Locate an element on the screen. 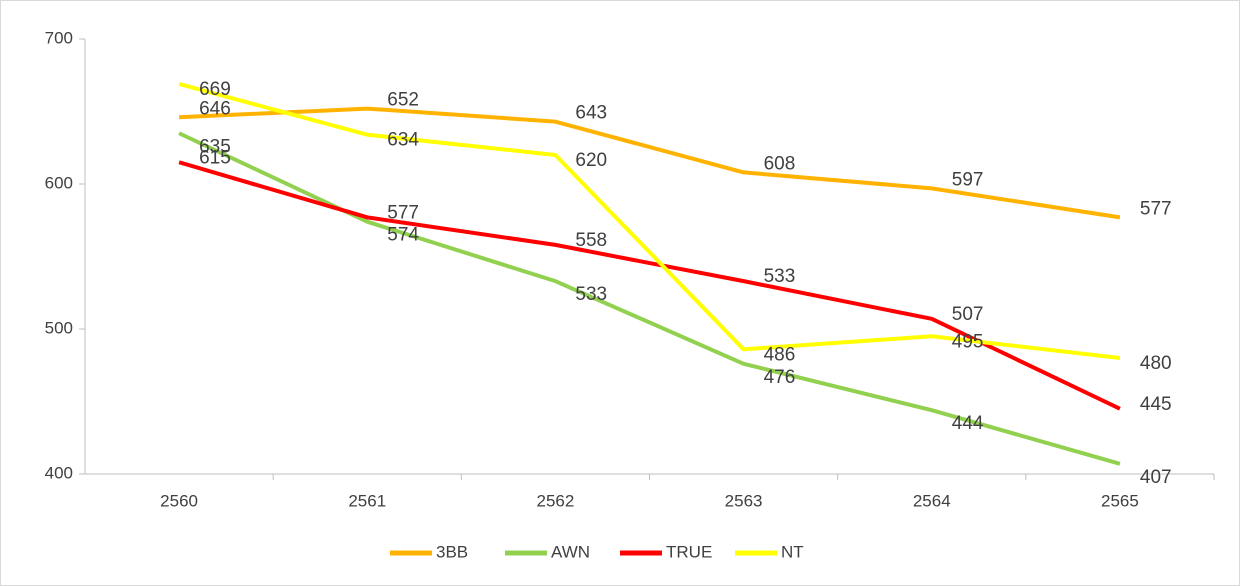 This screenshot has height=586, width=1240. data-label: 574 is located at coordinates (403, 235).